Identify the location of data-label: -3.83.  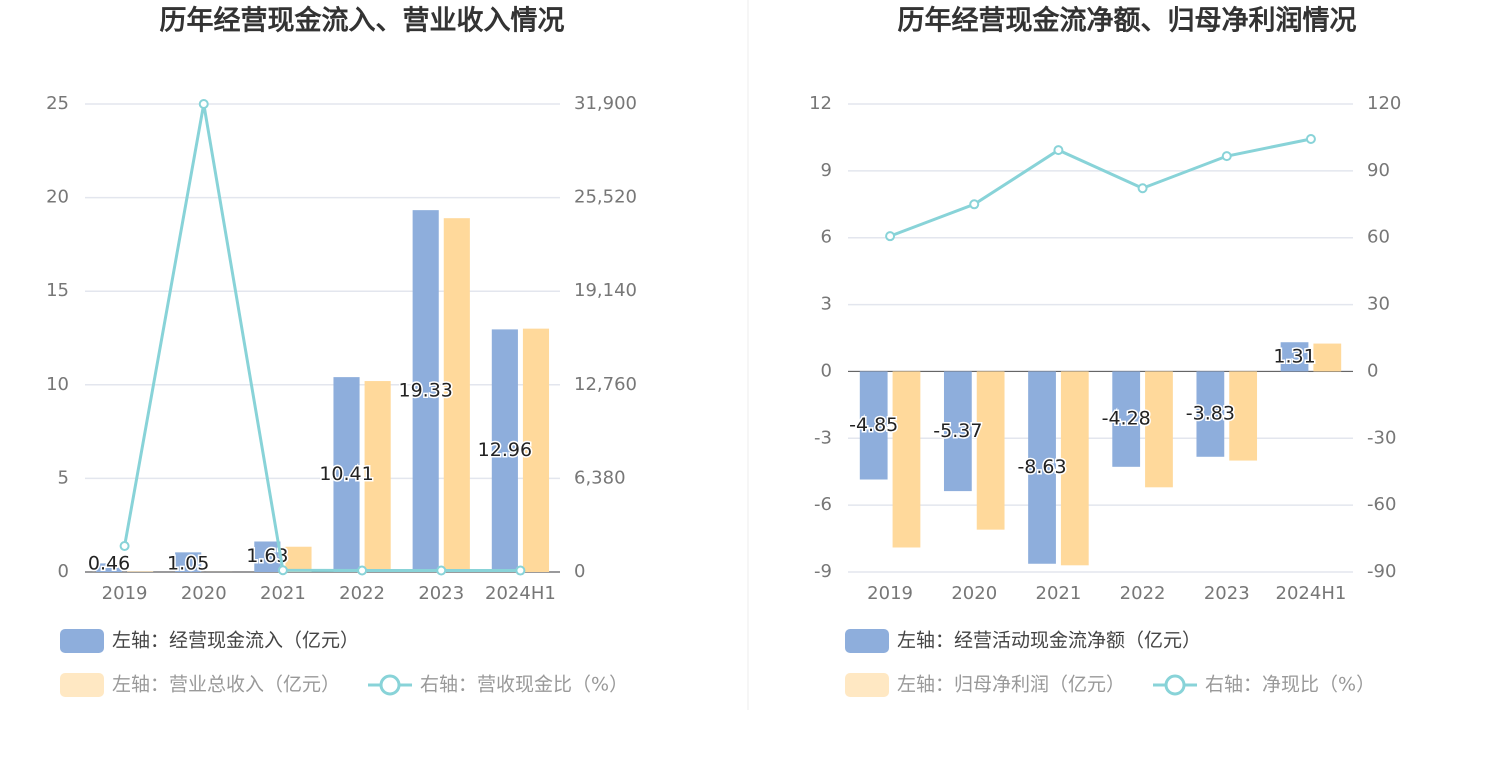
(1210, 414).